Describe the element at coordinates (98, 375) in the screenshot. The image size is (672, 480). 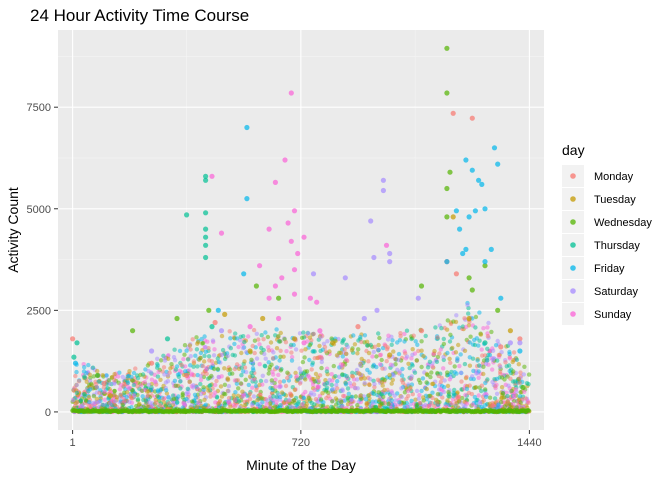
I see `point-wednesday` at that location.